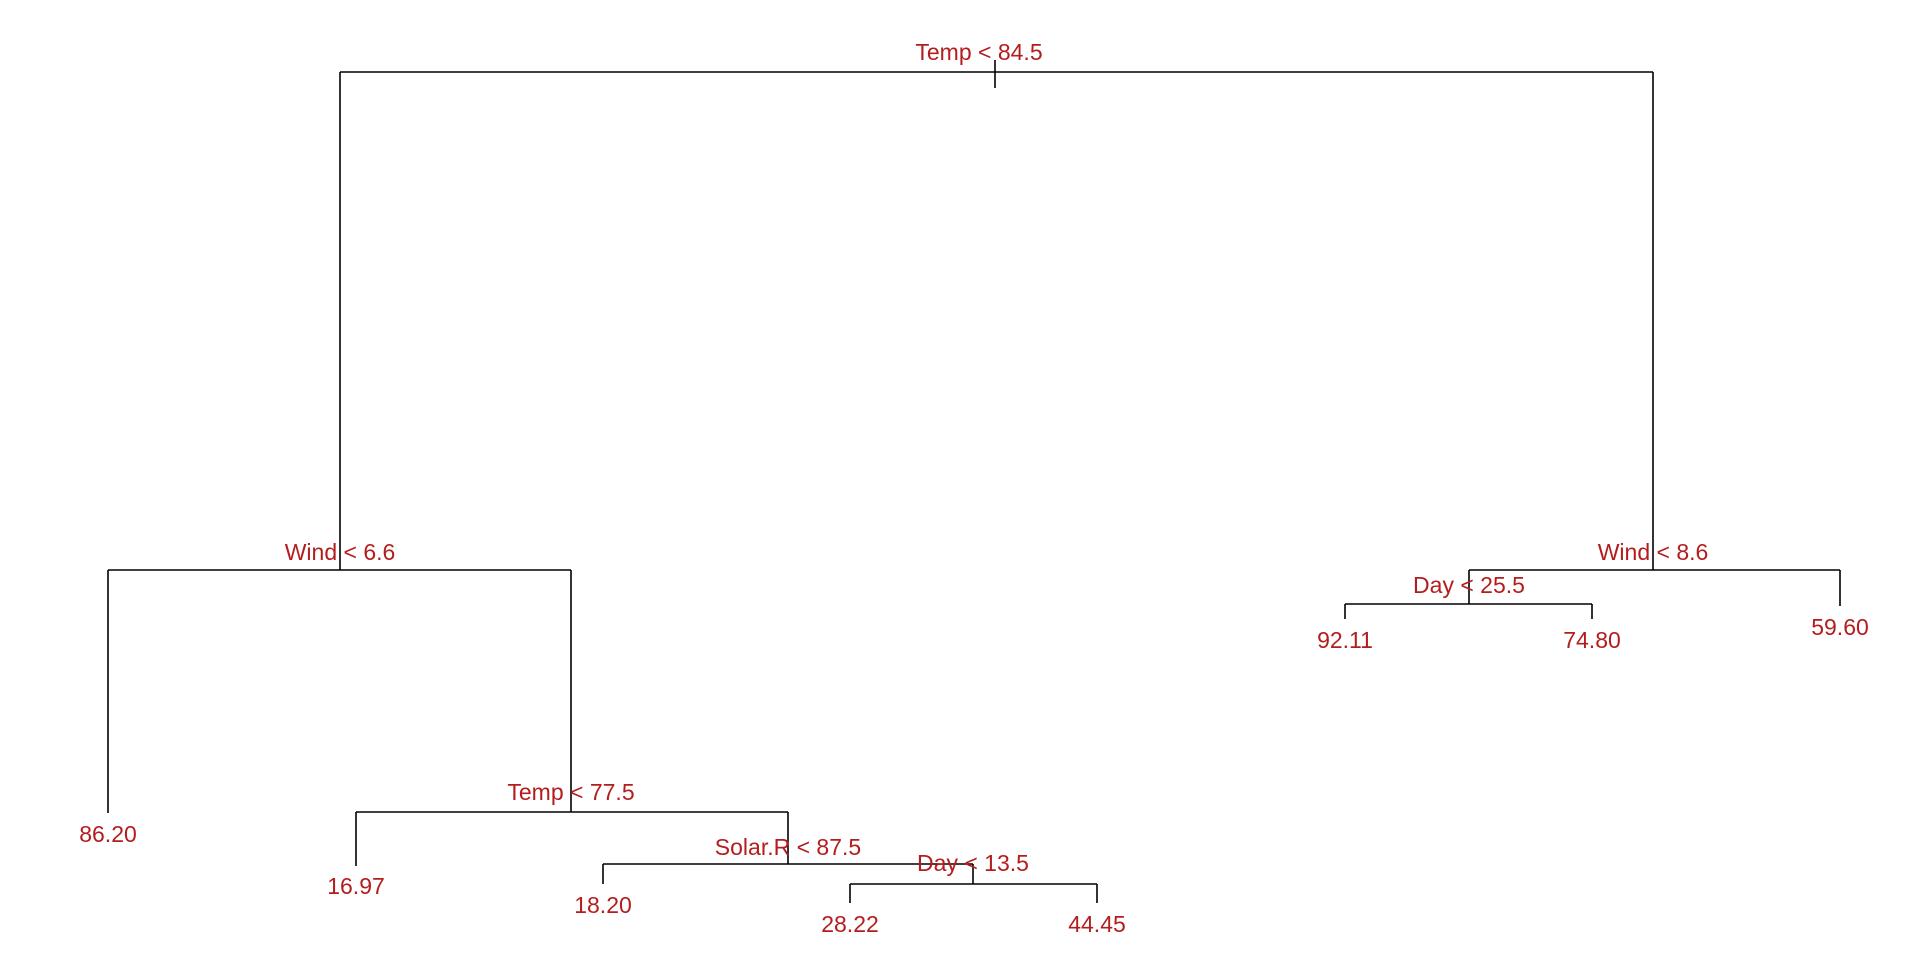 The height and width of the screenshot is (960, 1920). What do you see at coordinates (1592, 640) in the screenshot?
I see `leaf-value: 74.80` at bounding box center [1592, 640].